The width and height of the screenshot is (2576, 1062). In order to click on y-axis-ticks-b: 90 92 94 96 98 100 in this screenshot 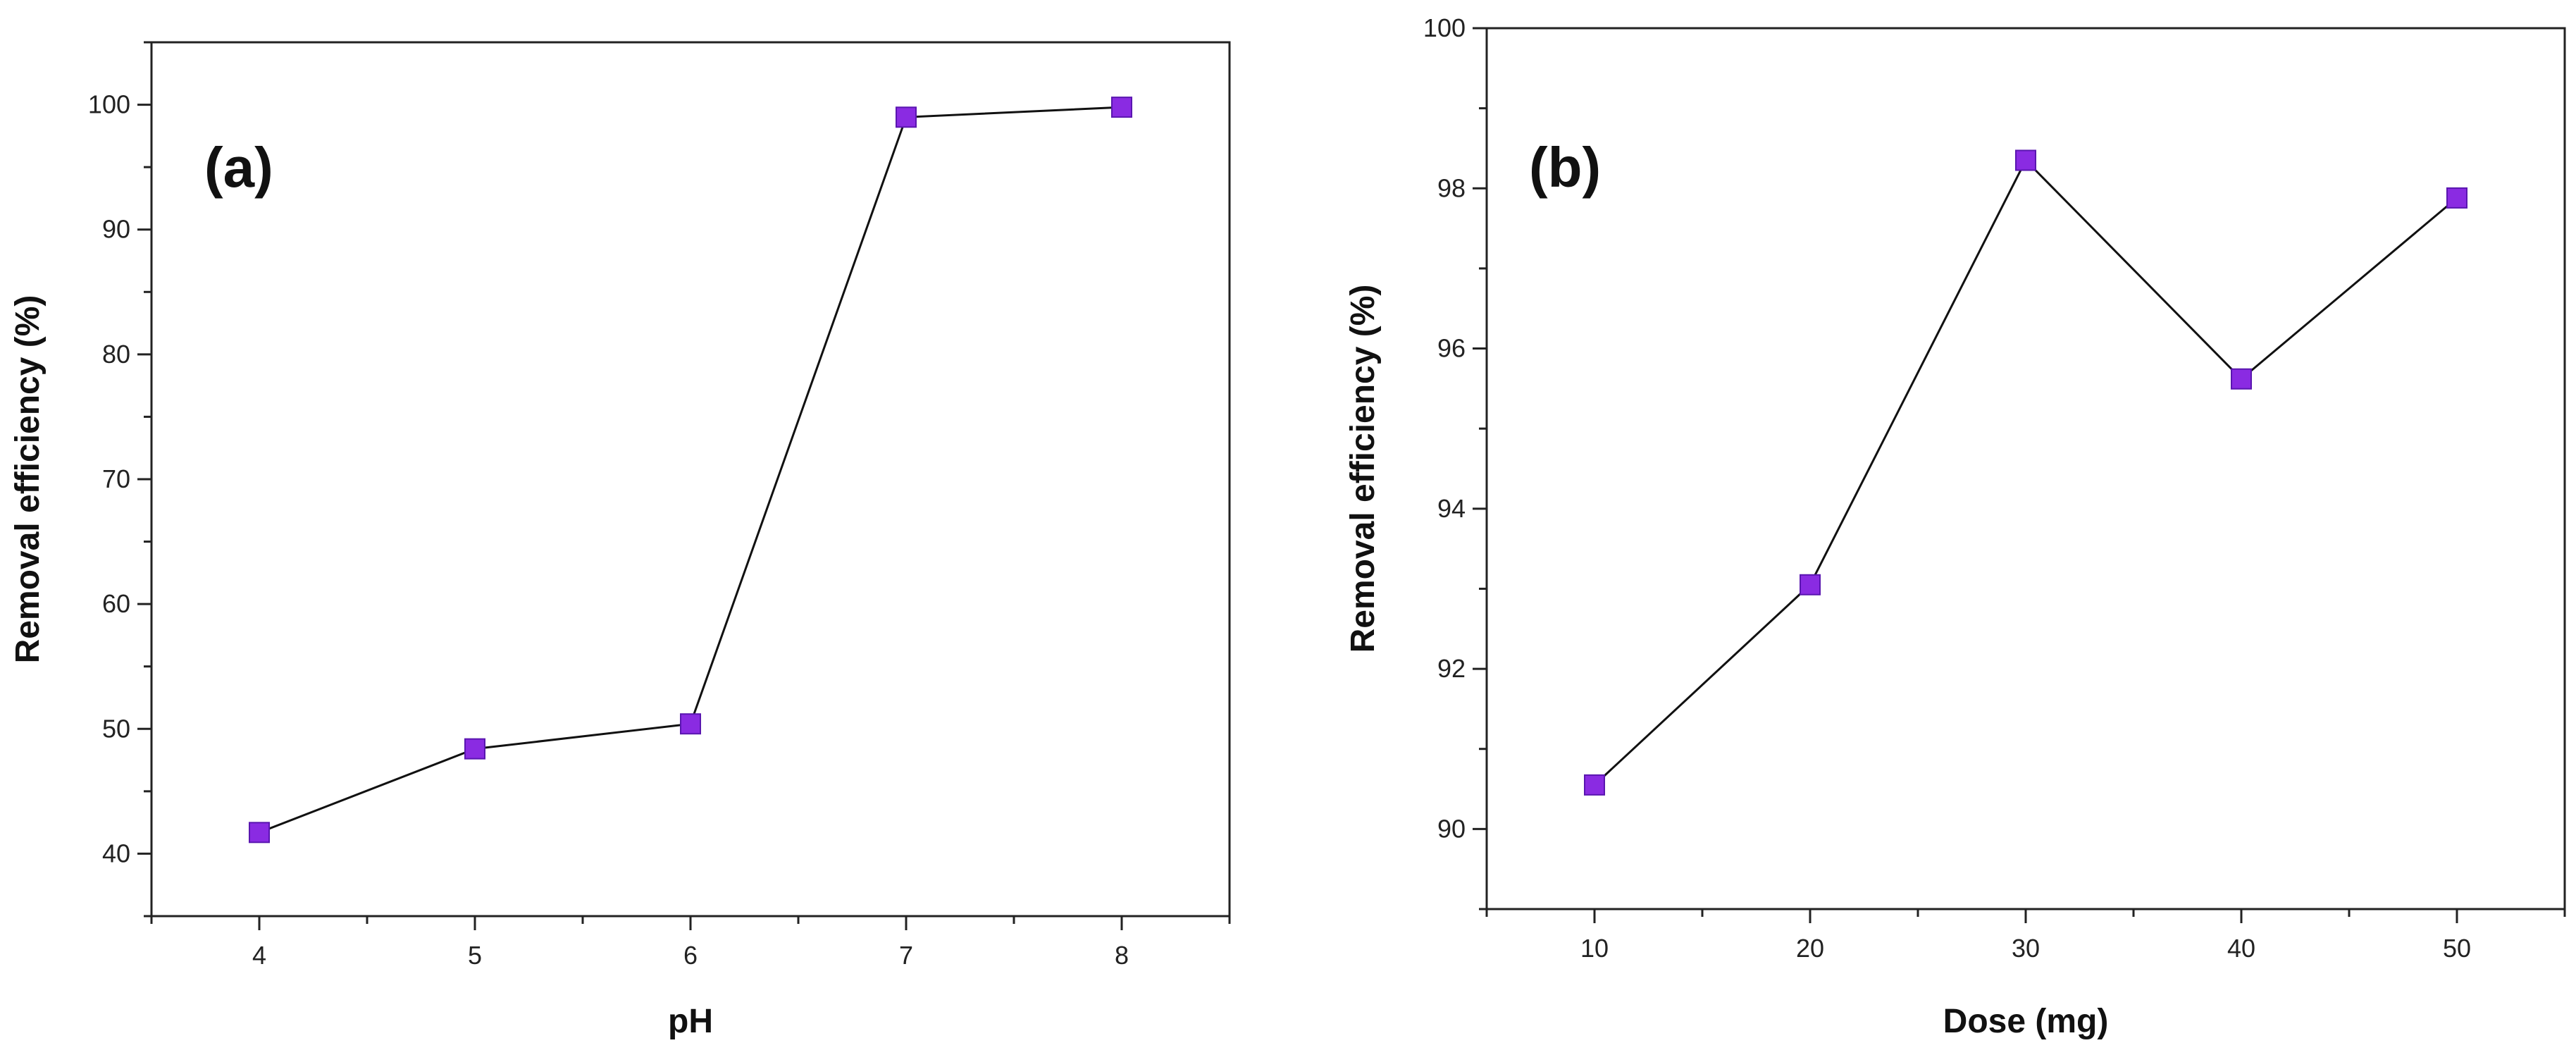, I will do `click(1455, 462)`.